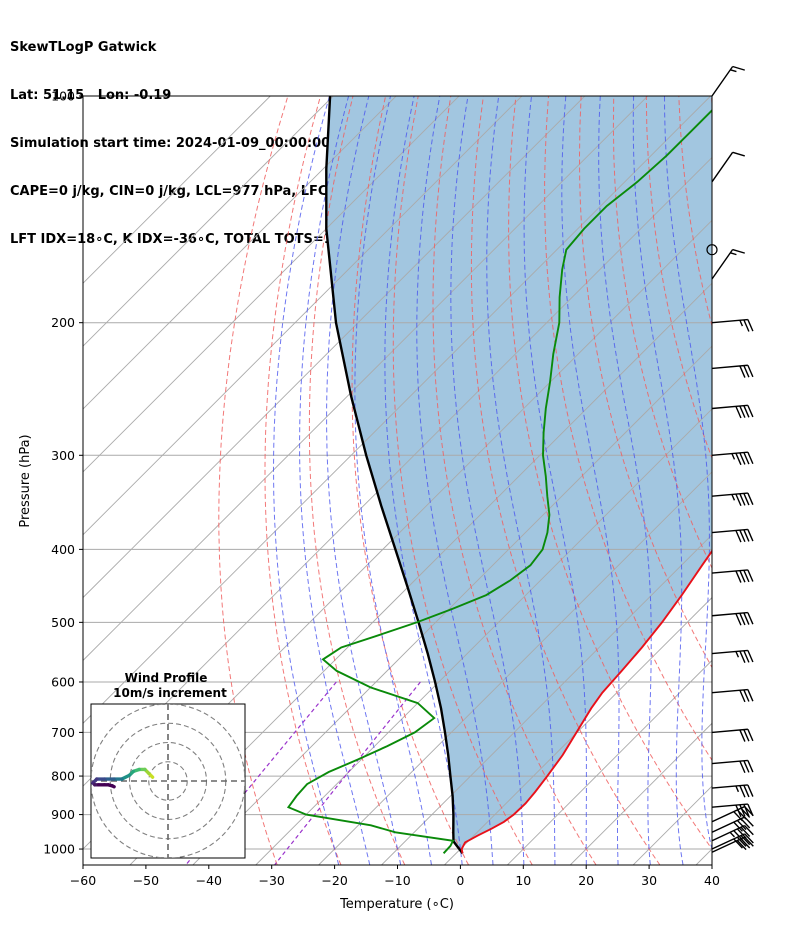 The height and width of the screenshot is (937, 794). What do you see at coordinates (397, 880) in the screenshot?
I see `x-tick-label: −10` at bounding box center [397, 880].